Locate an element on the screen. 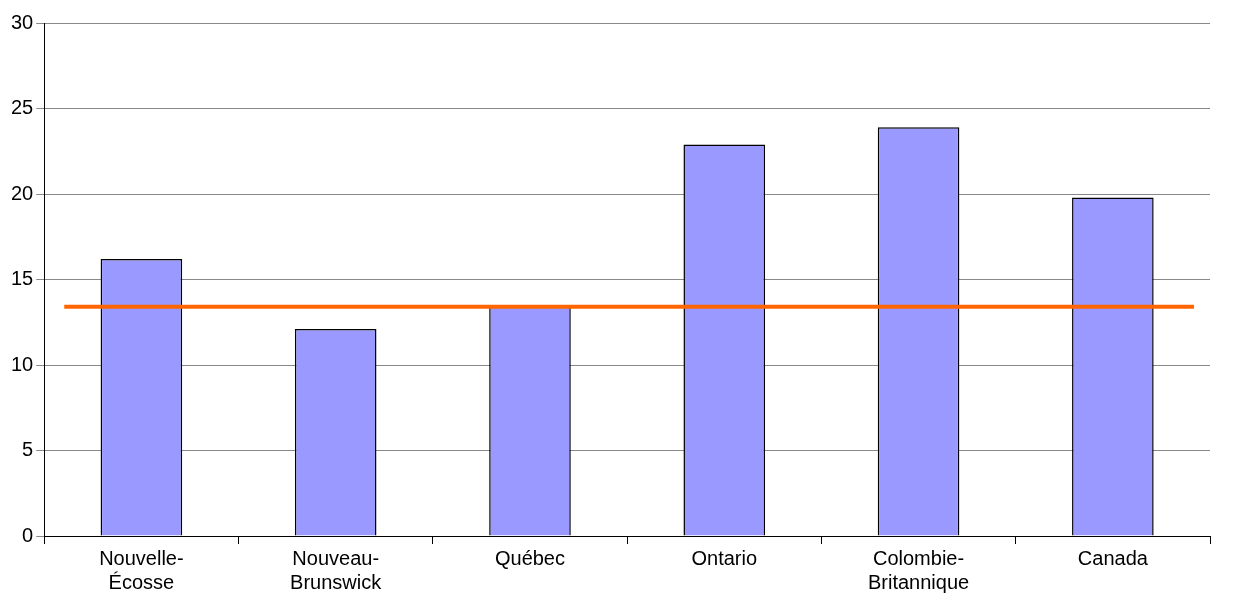 The image size is (1238, 606). x-tick-label: Canada is located at coordinates (1113, 557).